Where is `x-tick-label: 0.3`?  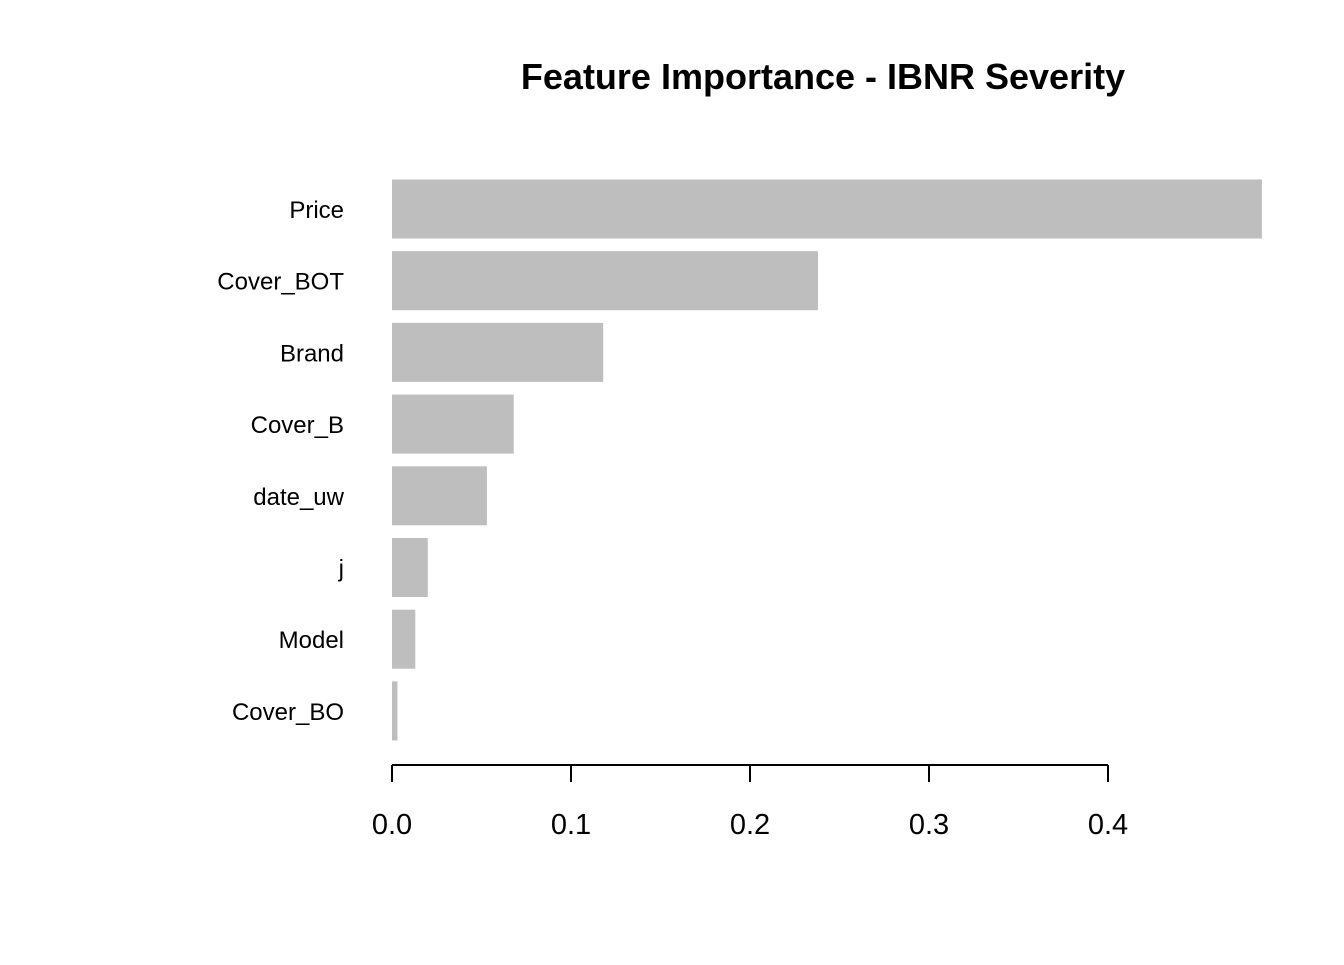
x-tick-label: 0.3 is located at coordinates (929, 825).